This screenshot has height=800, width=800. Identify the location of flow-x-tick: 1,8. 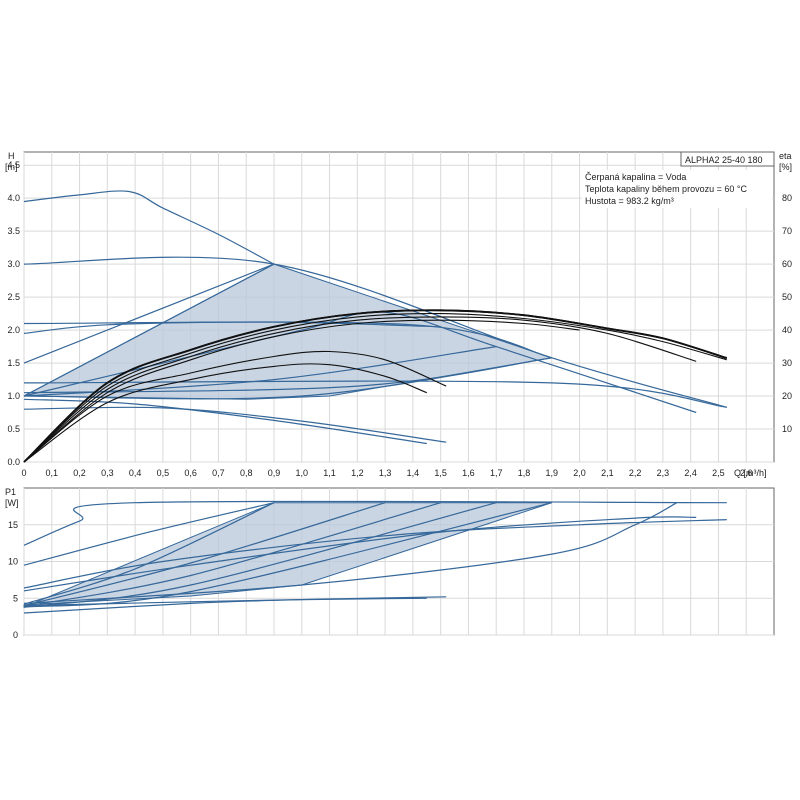
(524, 473).